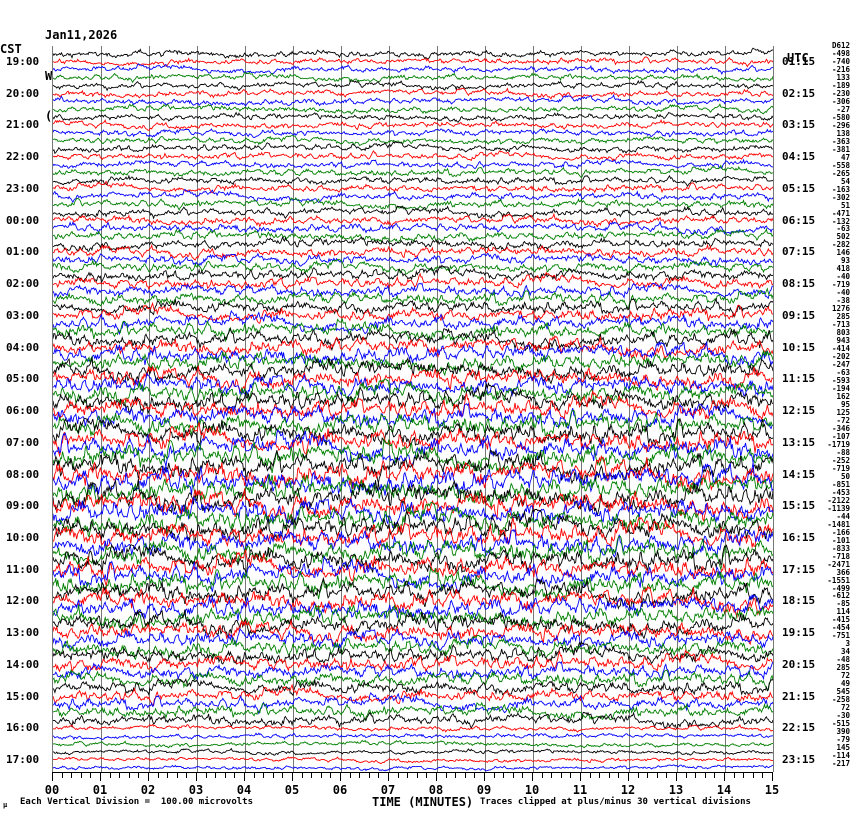 Image resolution: width=850 pixels, height=814 pixels. What do you see at coordinates (840, 197) in the screenshot?
I see `amplitude-value: -302` at bounding box center [840, 197].